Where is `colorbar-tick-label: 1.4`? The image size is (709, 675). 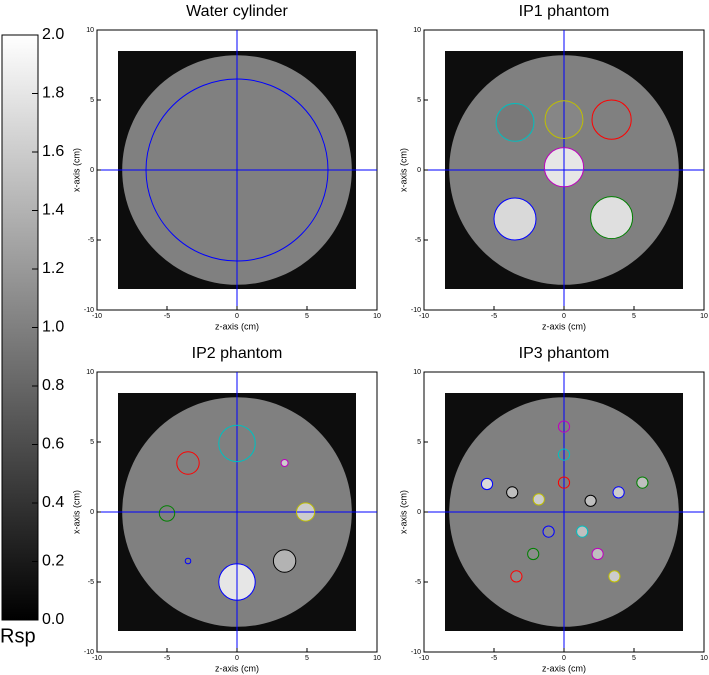 colorbar-tick-label: 1.4 is located at coordinates (53, 210).